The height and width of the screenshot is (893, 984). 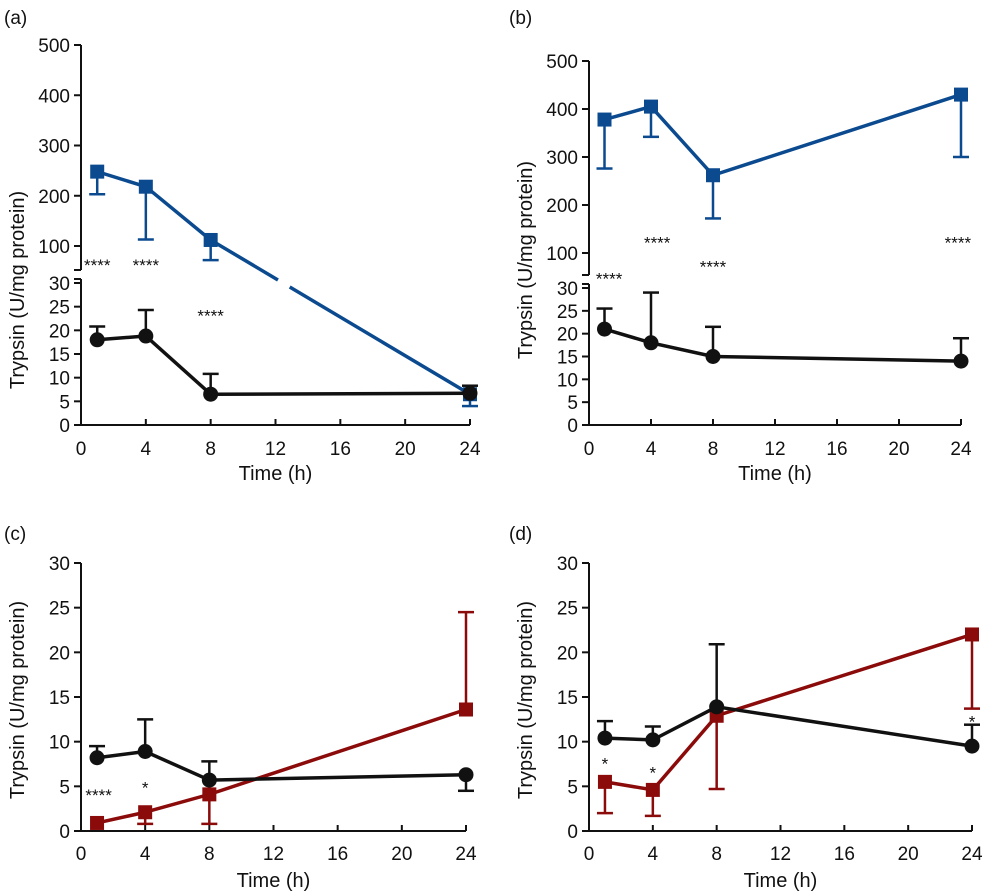 I want to click on y-axis-title: Trypsin (U/mg protein), so click(x=526, y=700).